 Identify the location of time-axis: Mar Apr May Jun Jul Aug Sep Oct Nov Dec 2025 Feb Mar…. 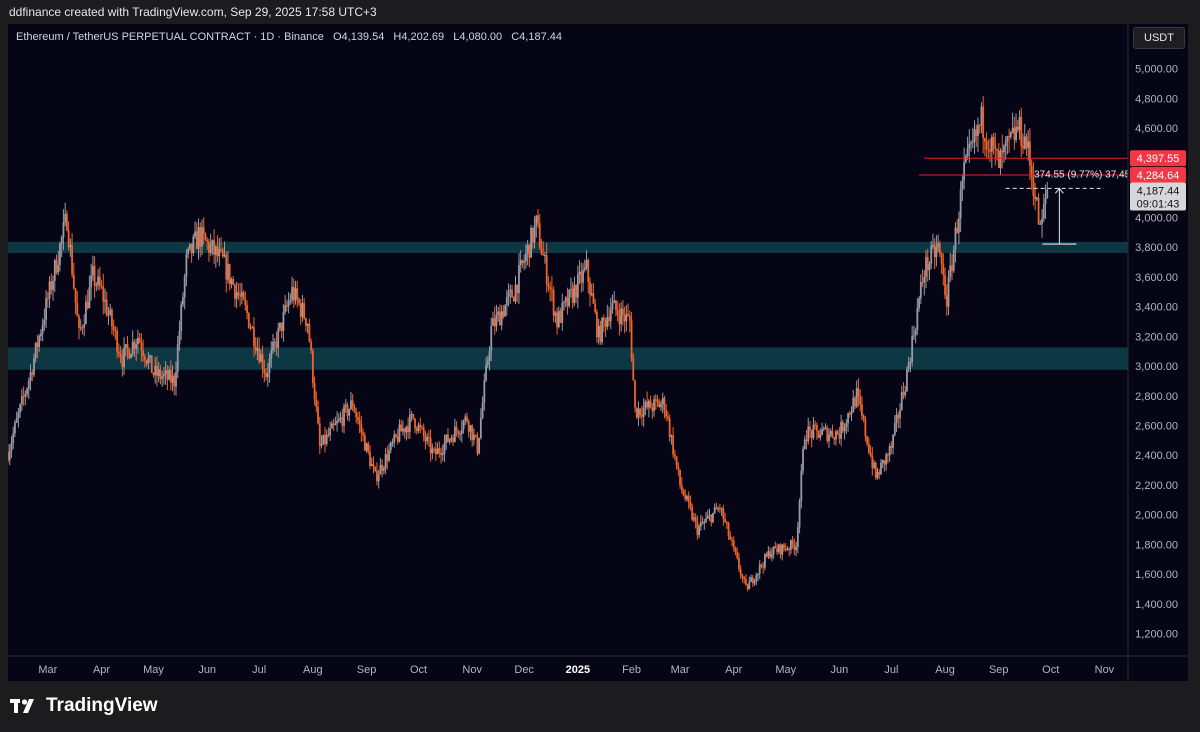
(576, 670).